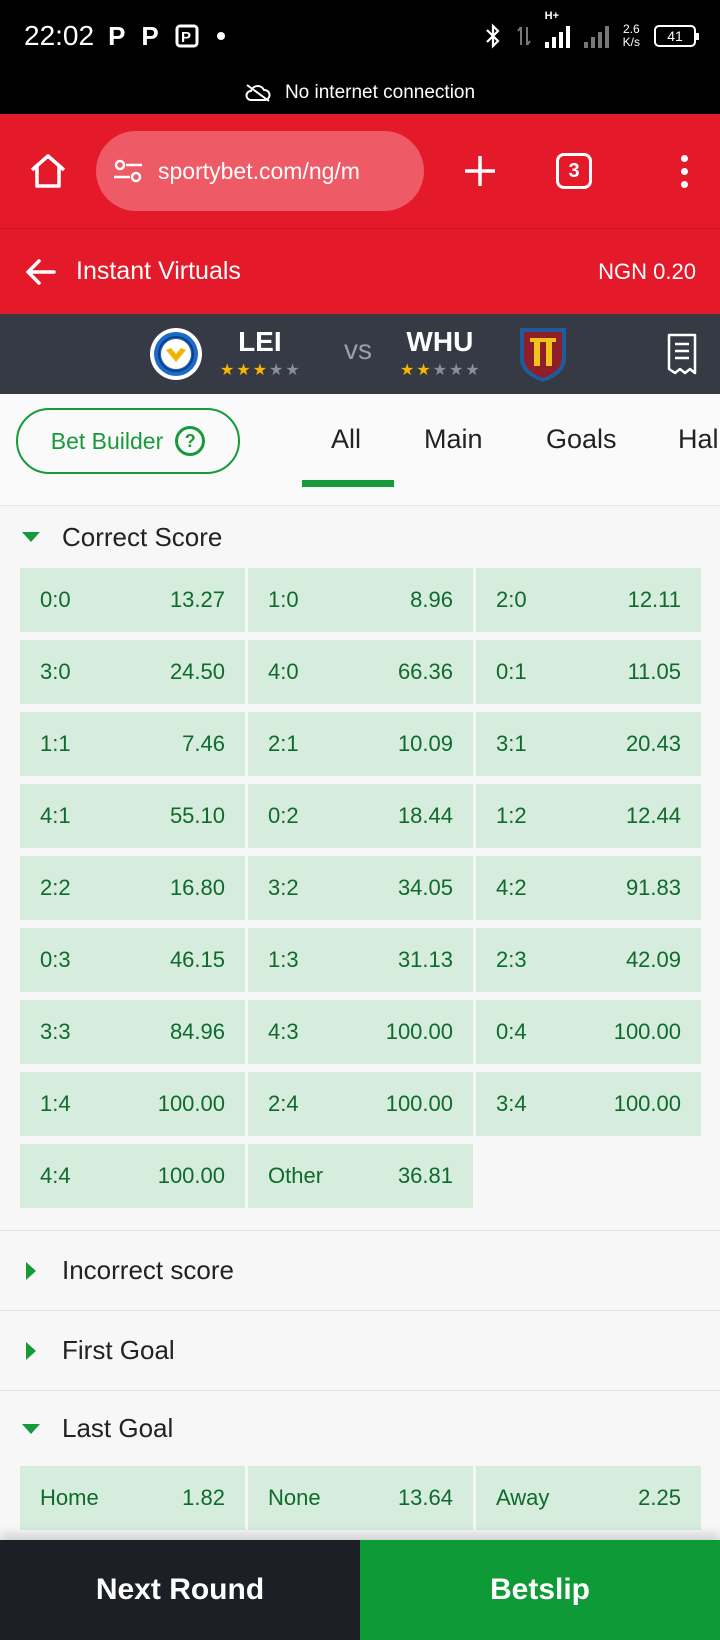 This screenshot has width=720, height=1640. I want to click on odds-cell: 2:3 42.09, so click(588, 960).